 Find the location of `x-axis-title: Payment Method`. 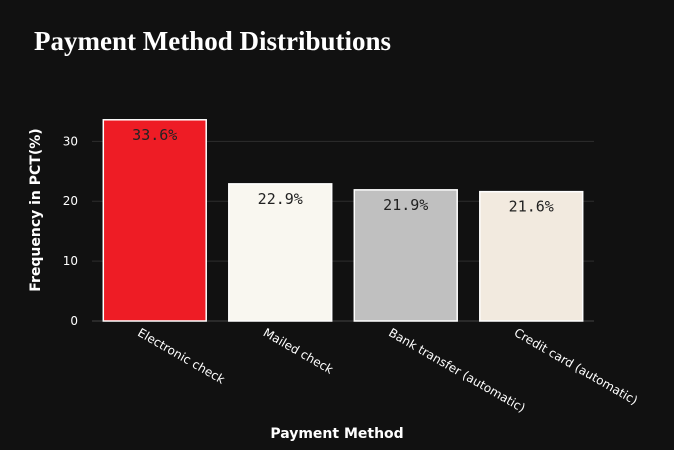

x-axis-title: Payment Method is located at coordinates (336, 434).